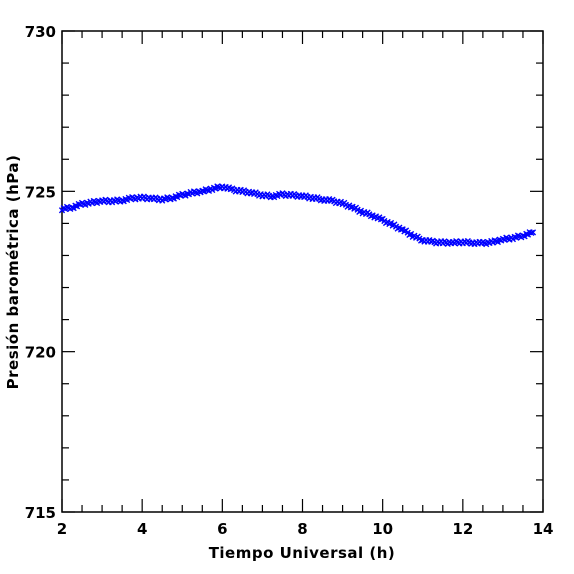 Image resolution: width=574 pixels, height=574 pixels. What do you see at coordinates (40, 32) in the screenshot?
I see `y-tick-label: 730` at bounding box center [40, 32].